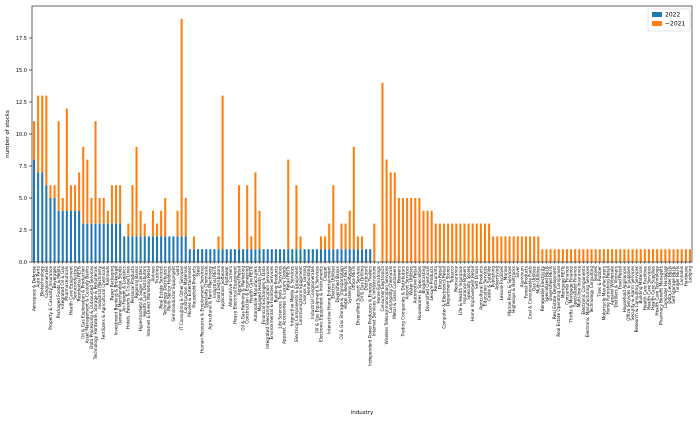 The image size is (700, 429). Describe the element at coordinates (132, 284) in the screenshot. I see `x-tick-label: Personal Products` at that location.